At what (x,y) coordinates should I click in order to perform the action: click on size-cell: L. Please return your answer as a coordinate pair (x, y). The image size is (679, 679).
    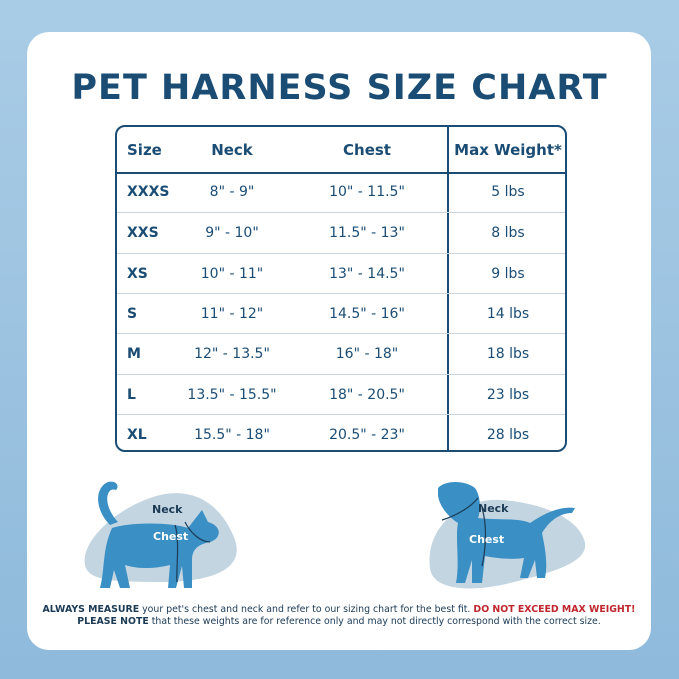
    Looking at the image, I should click on (131, 394).